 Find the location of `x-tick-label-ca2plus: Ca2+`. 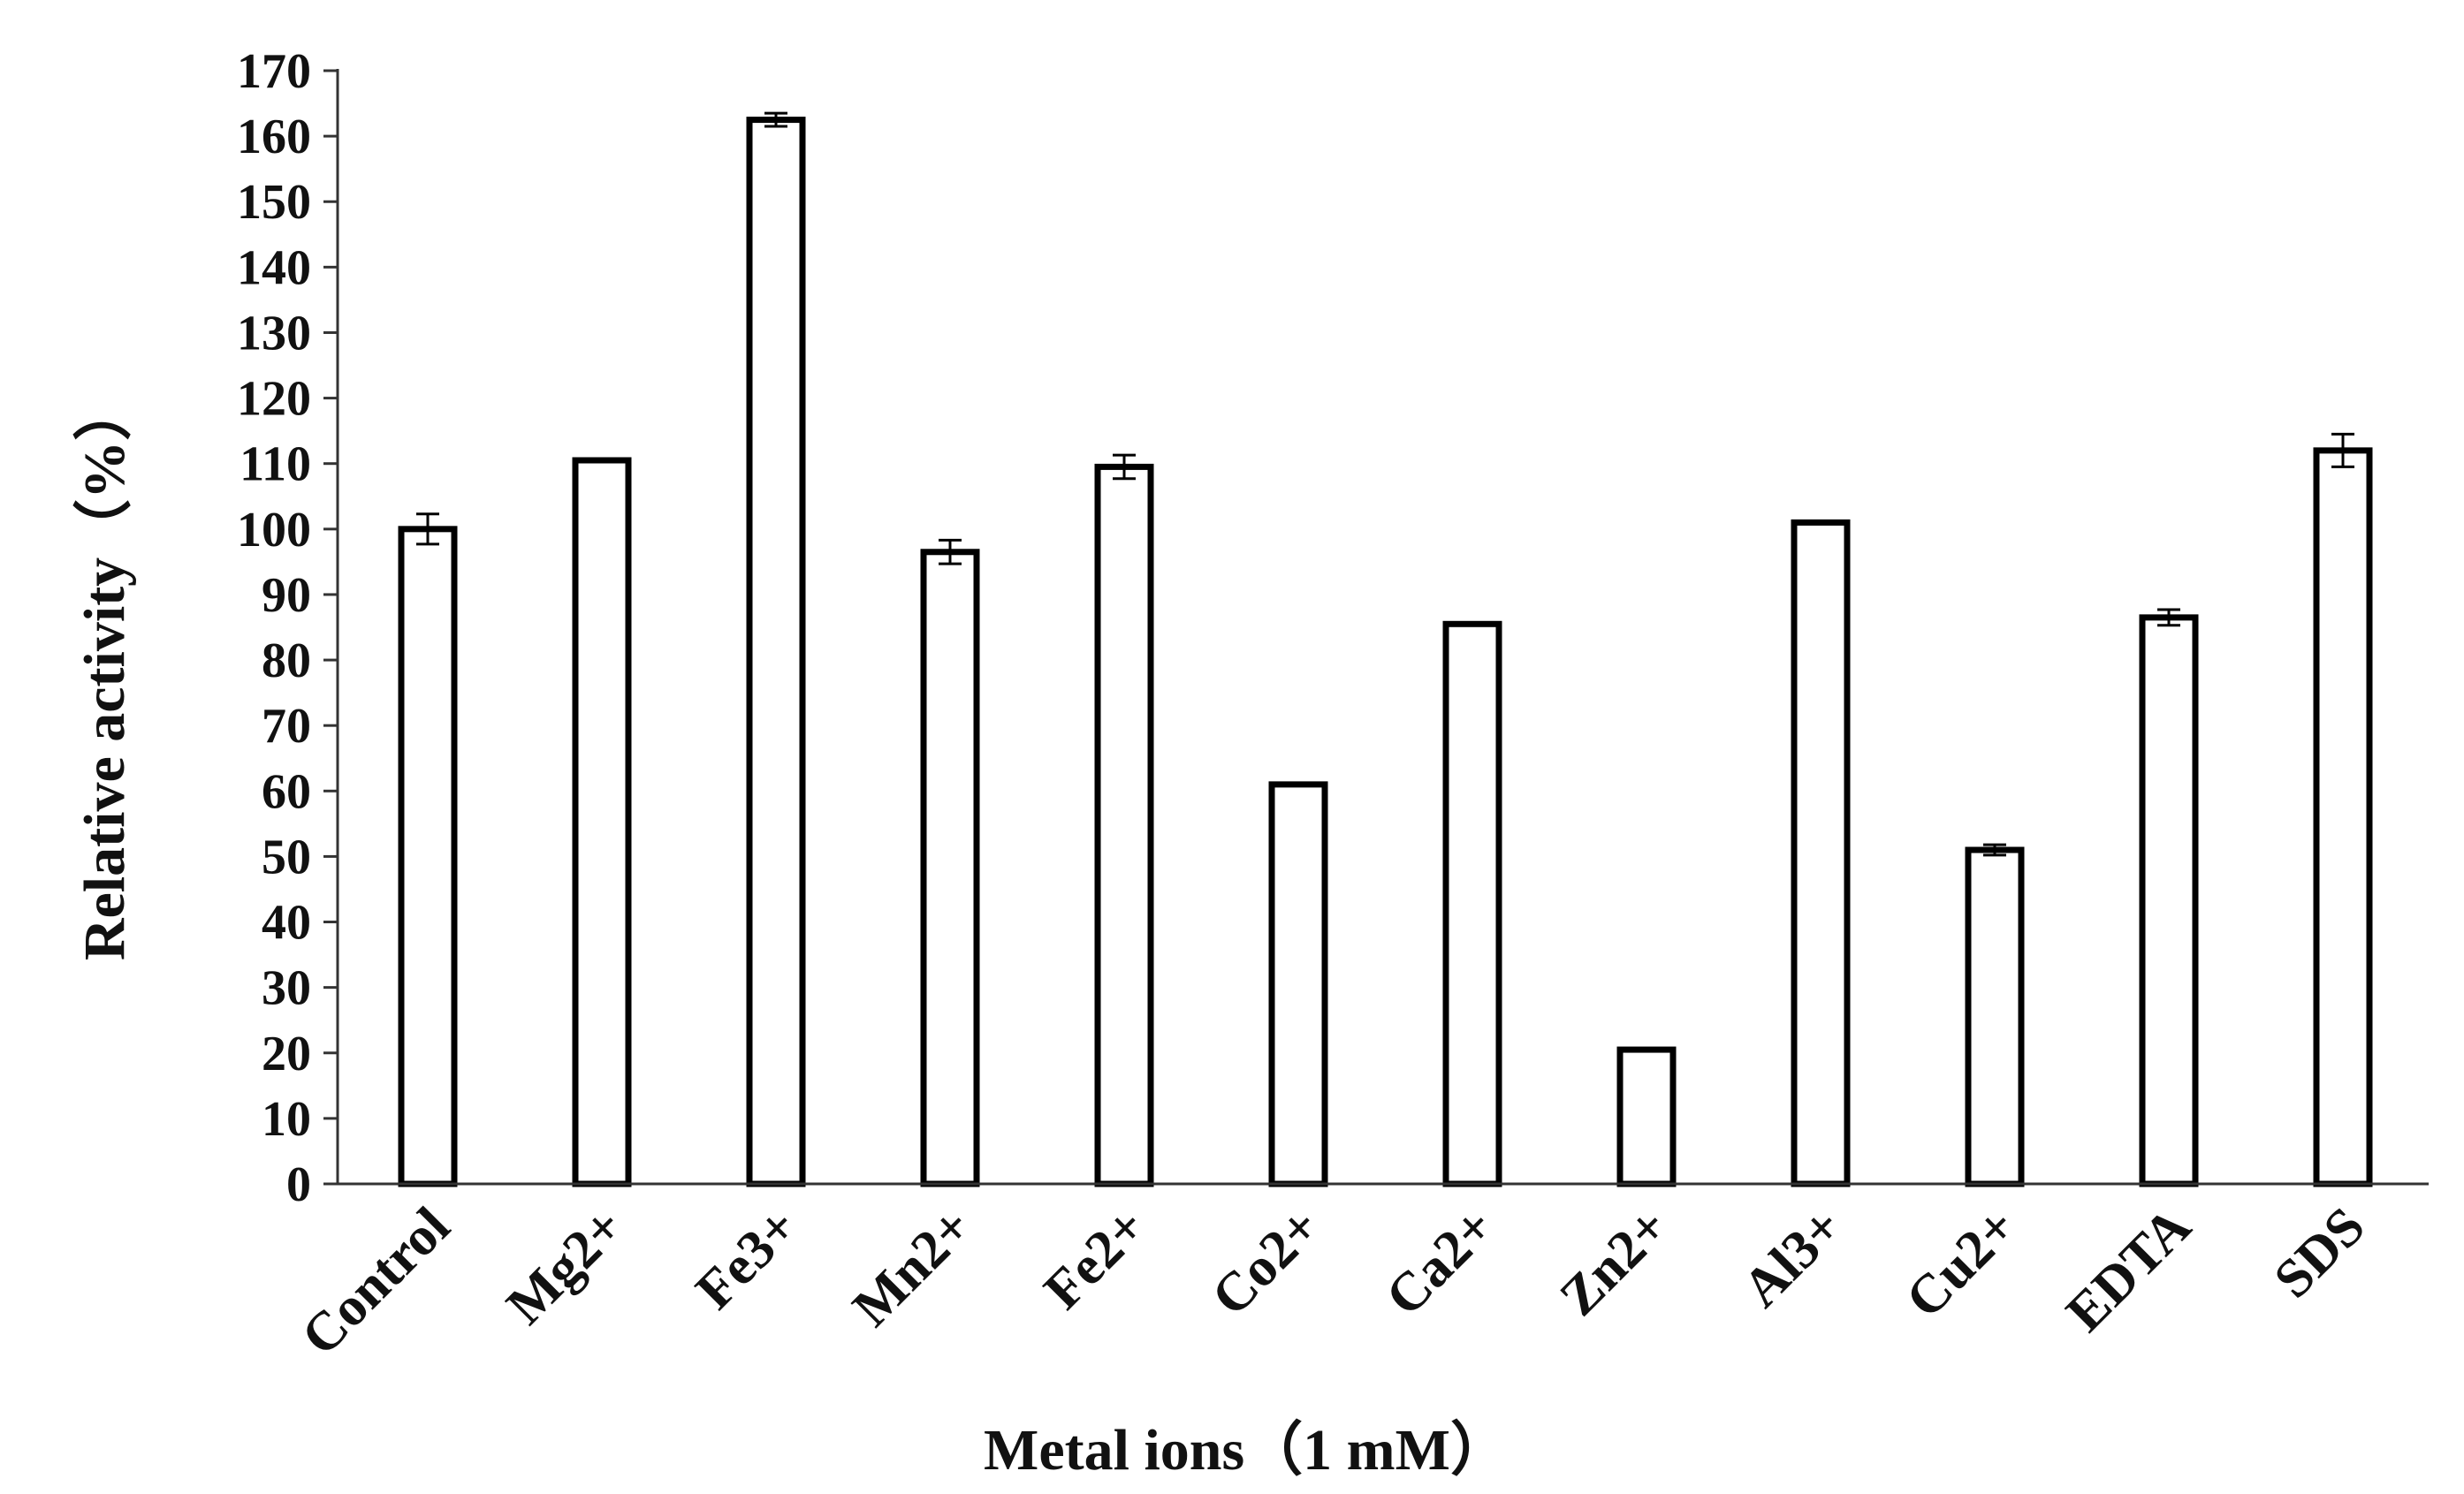

x-tick-label-ca2plus: Ca2+ is located at coordinates (1440, 1262).